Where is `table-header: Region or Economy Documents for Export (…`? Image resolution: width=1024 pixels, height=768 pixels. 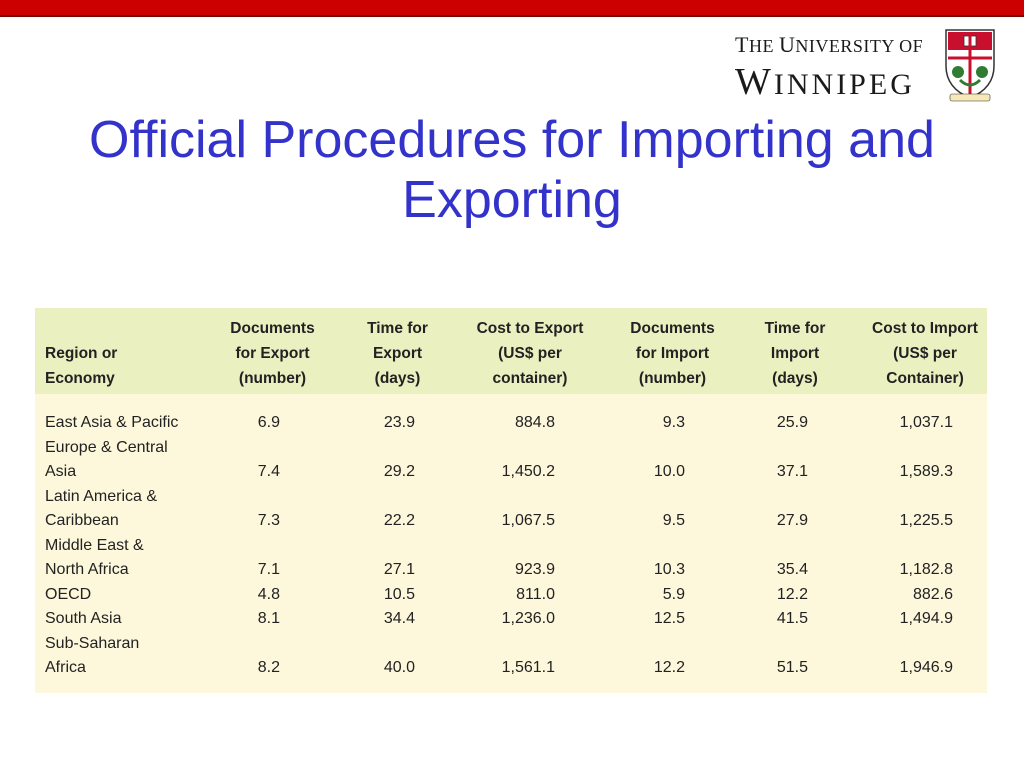 table-header: Region or Economy Documents for Export (… is located at coordinates (511, 351).